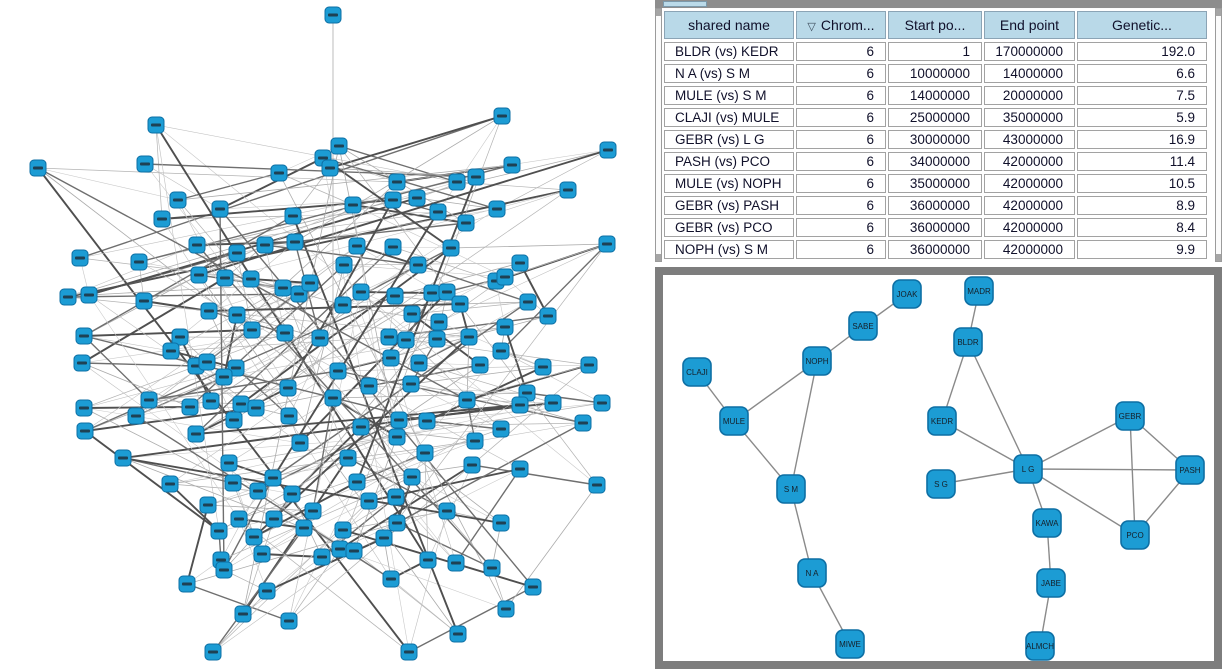  What do you see at coordinates (863, 326) in the screenshot?
I see `node-sabe` at bounding box center [863, 326].